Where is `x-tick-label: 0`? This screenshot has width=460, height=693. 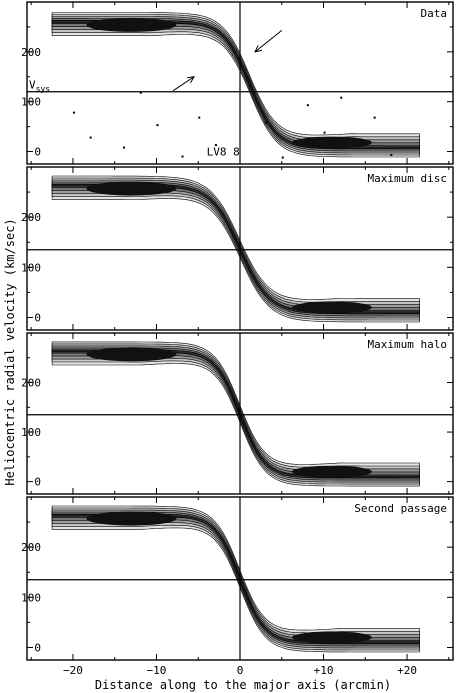 x-tick-label: 0 is located at coordinates (240, 670).